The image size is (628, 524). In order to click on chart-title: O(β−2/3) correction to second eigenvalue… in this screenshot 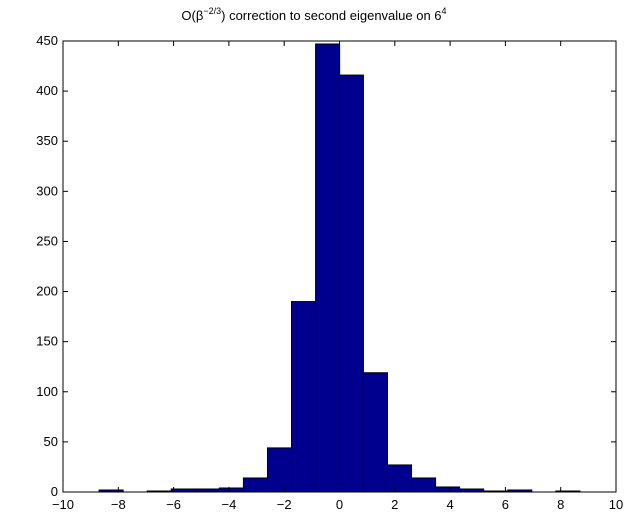, I will do `click(313, 14)`.